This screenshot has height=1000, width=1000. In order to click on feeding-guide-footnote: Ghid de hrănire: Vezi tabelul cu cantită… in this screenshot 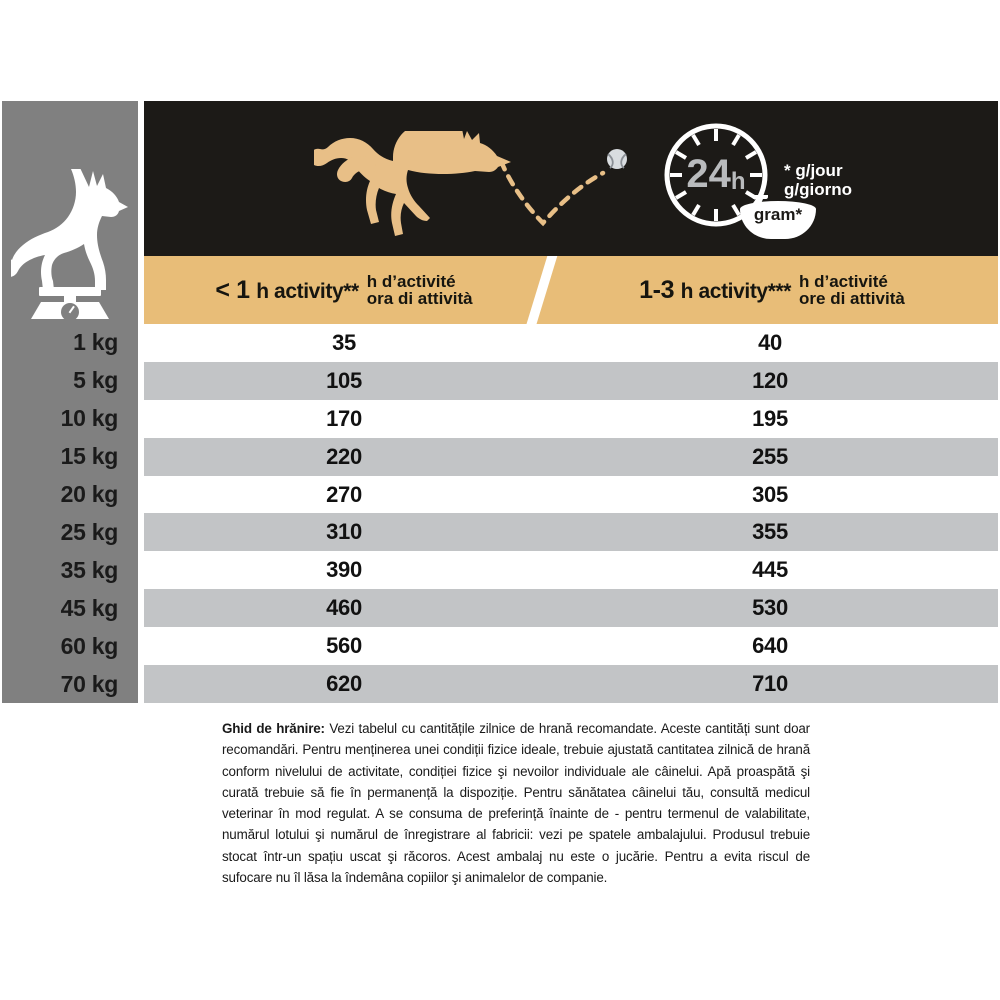, I will do `click(516, 803)`.